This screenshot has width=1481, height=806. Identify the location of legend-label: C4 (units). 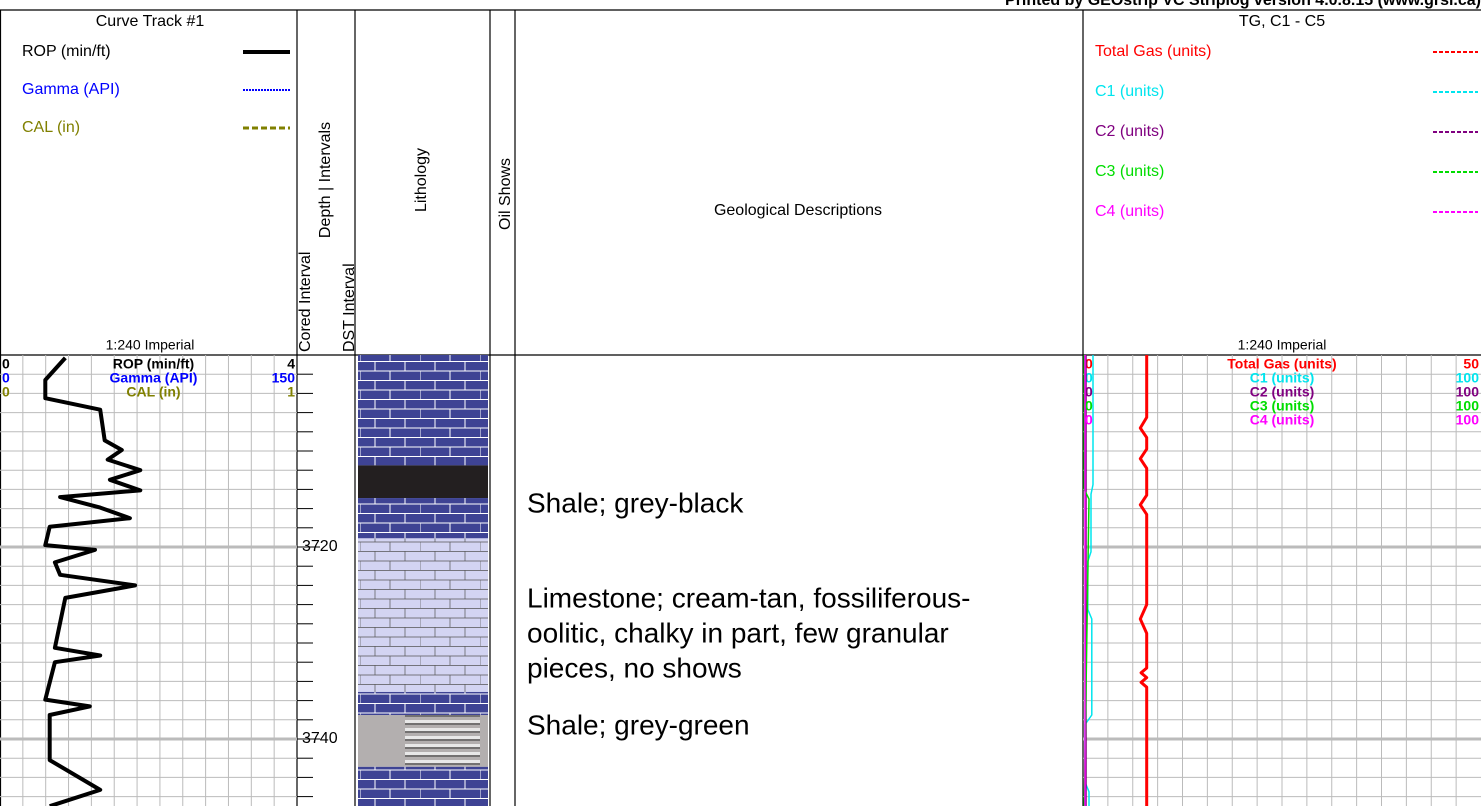
(1129, 211).